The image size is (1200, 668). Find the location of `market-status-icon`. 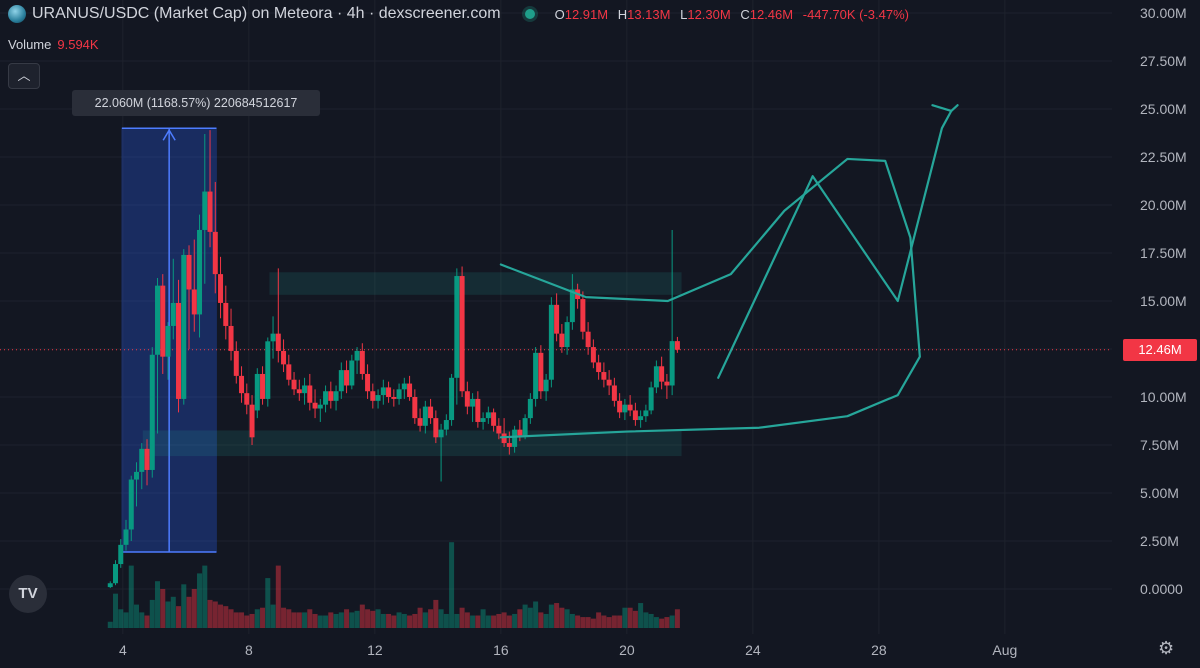

market-status-icon is located at coordinates (529, 14).